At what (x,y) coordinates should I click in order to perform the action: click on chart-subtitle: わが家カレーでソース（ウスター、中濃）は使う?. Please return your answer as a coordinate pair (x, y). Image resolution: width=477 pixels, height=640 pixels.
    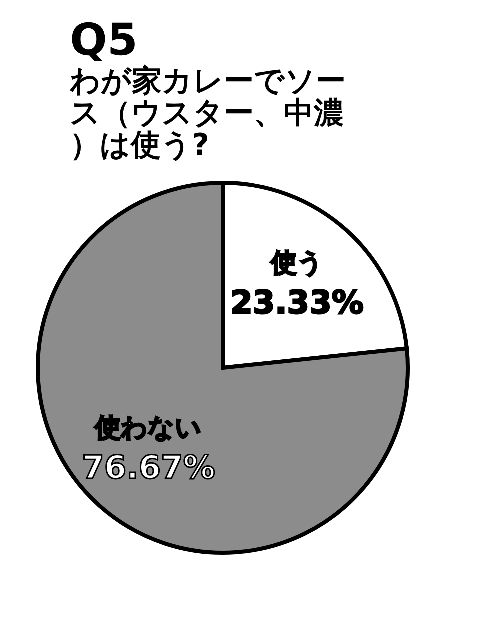
    Looking at the image, I should click on (208, 113).